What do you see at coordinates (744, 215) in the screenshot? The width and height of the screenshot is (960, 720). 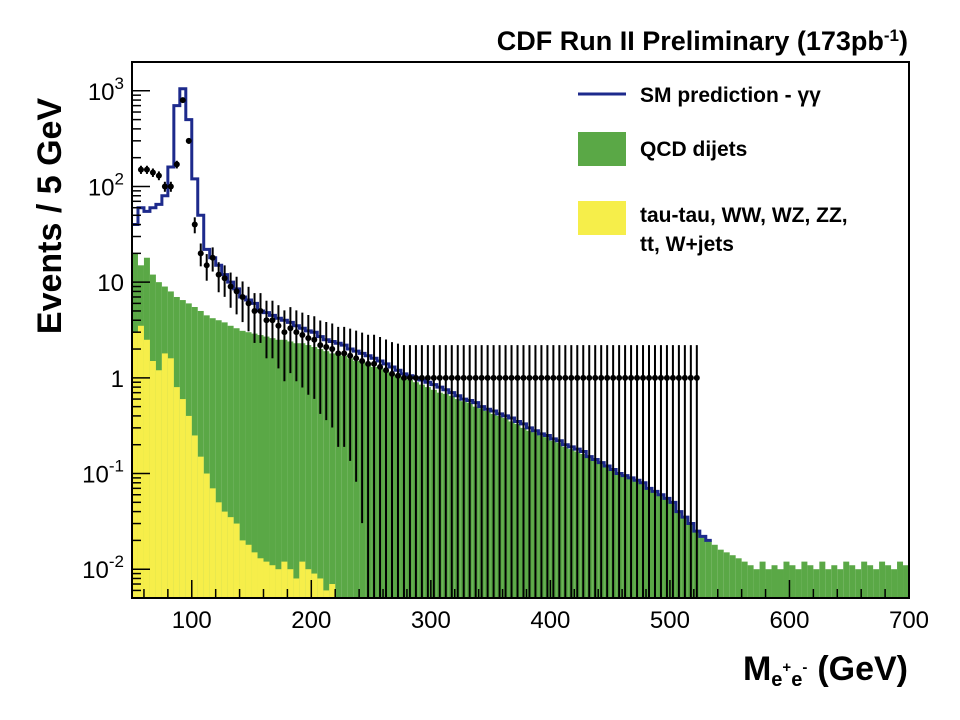 I see `legend-label-ewk-line1: tau-tau, WW, WZ, ZZ,` at bounding box center [744, 215].